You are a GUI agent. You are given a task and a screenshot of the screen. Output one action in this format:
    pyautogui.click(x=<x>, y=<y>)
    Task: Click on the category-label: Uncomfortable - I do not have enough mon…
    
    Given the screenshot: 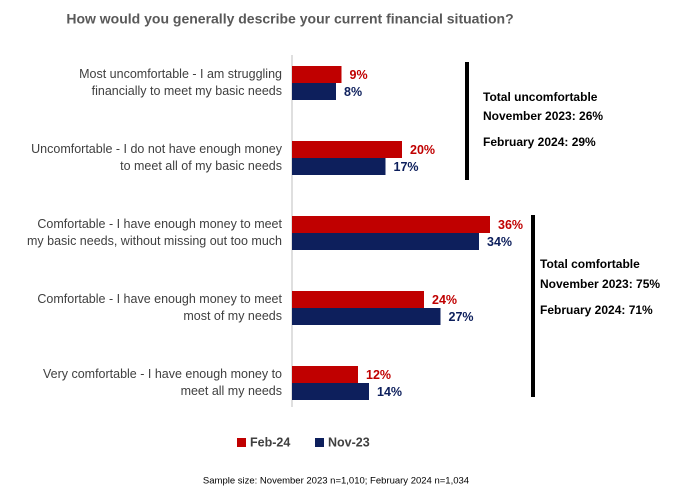 What is the action you would take?
    pyautogui.click(x=156, y=157)
    